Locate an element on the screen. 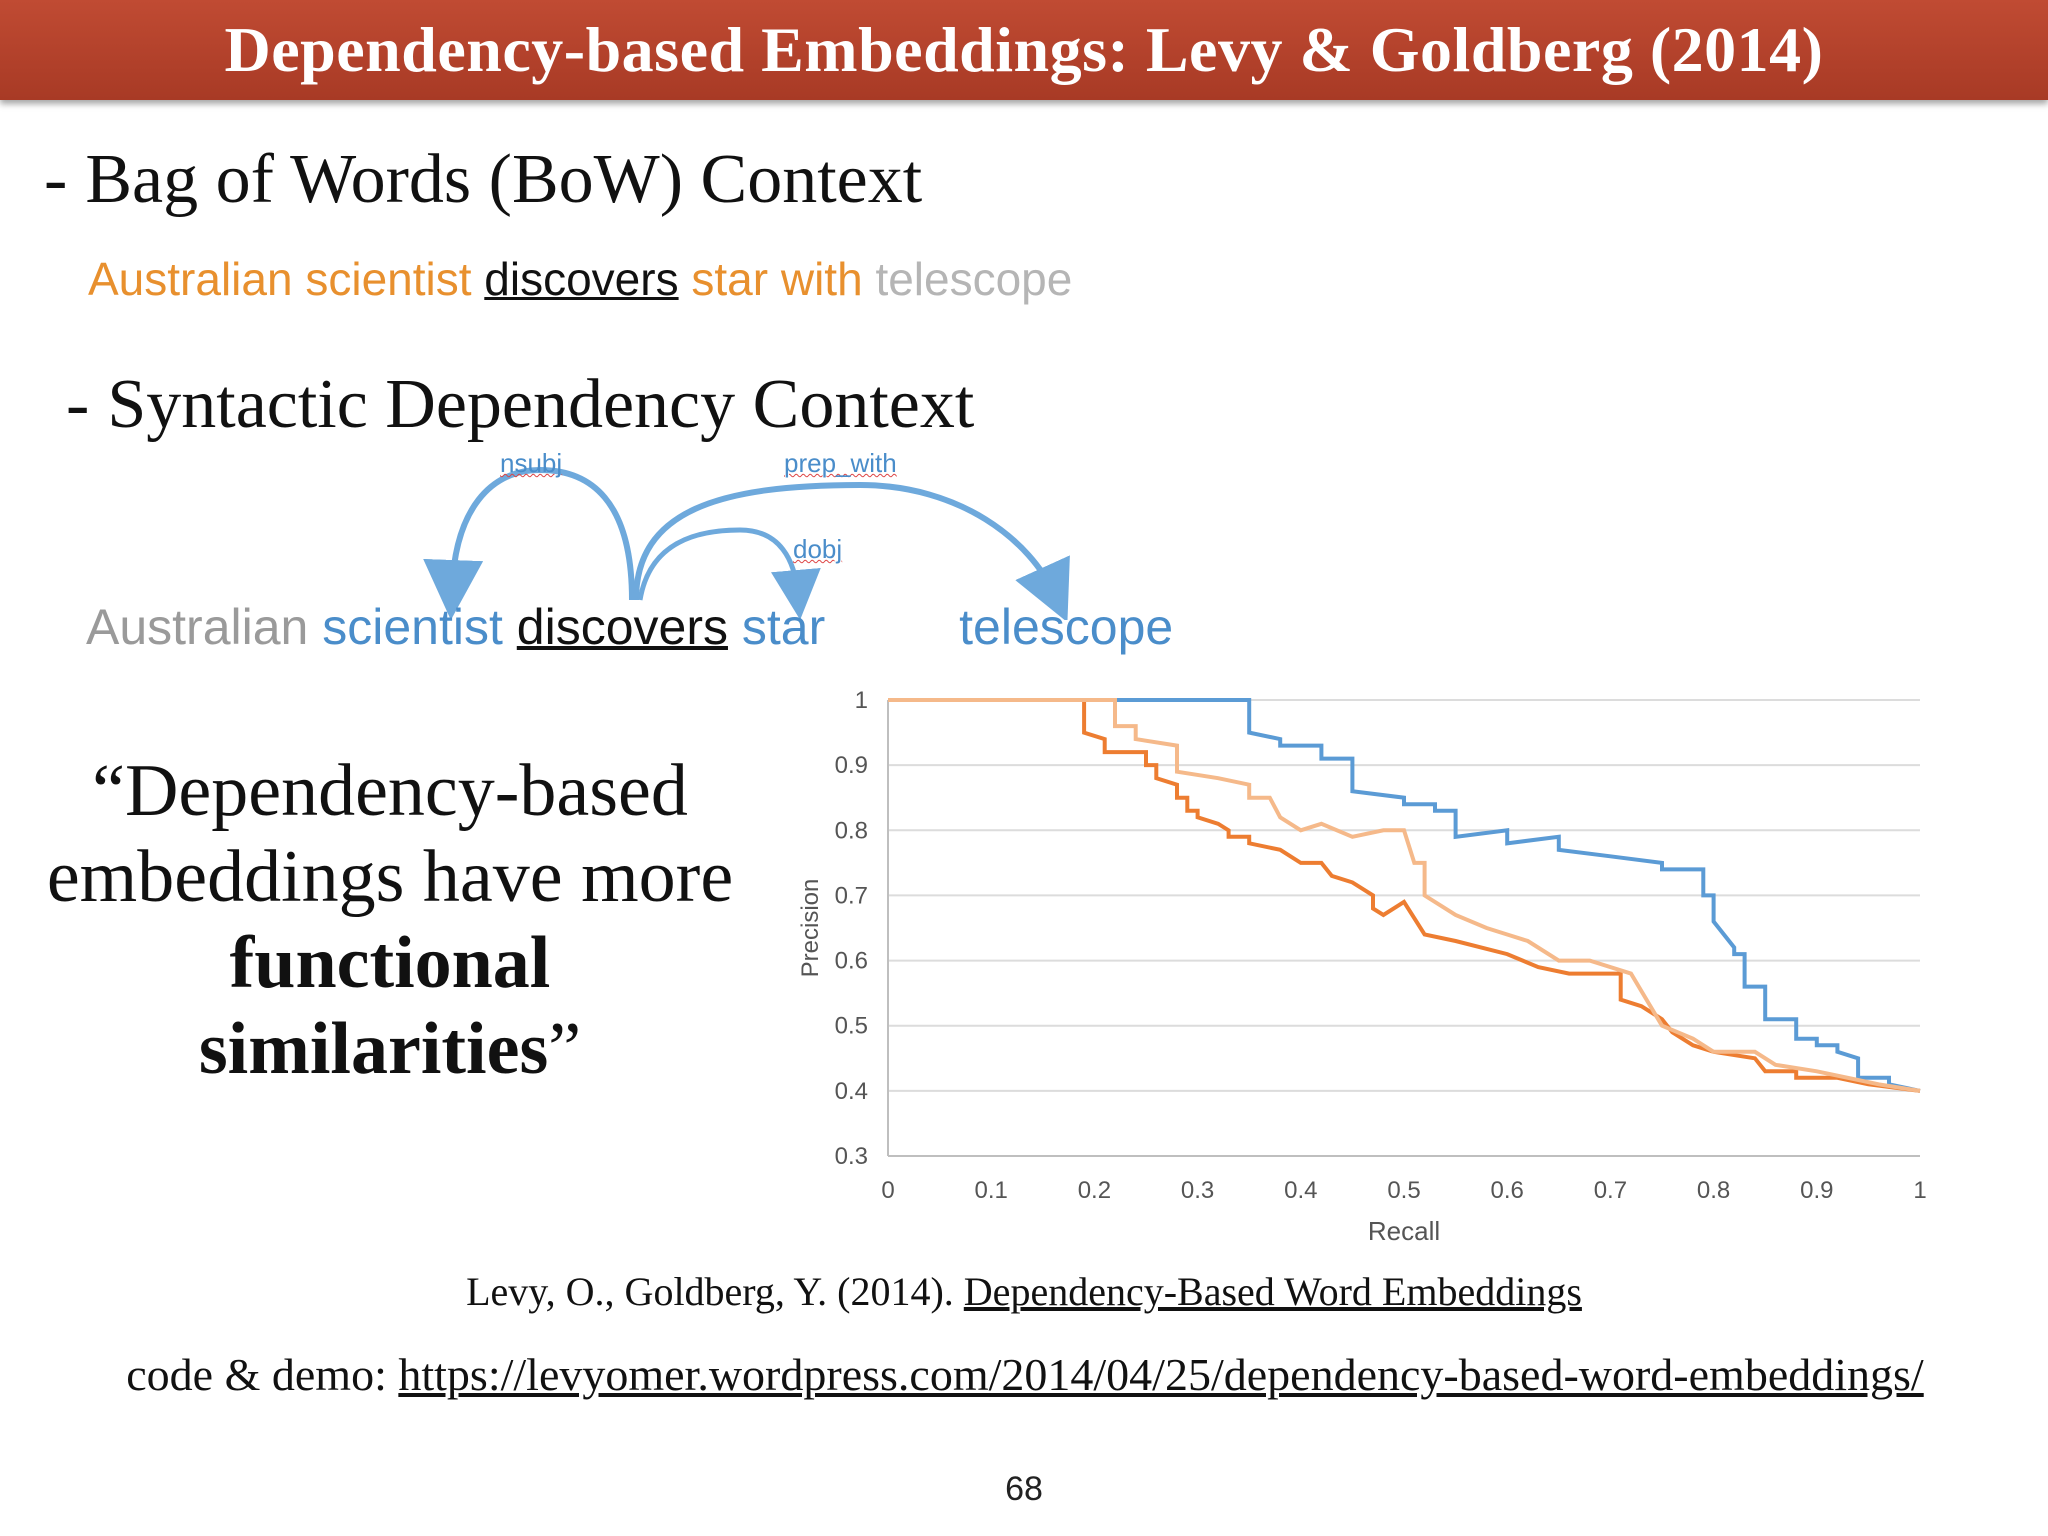  dep-word: star is located at coordinates (783, 627).